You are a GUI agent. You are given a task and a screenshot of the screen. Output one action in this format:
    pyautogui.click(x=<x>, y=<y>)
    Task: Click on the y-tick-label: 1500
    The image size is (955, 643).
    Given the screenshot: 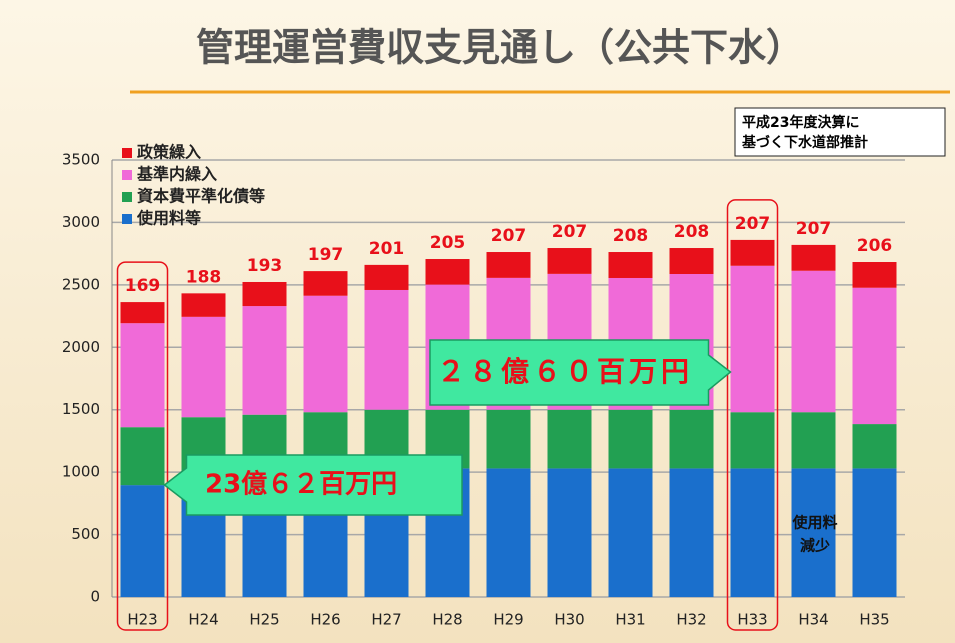 What is the action you would take?
    pyautogui.click(x=81, y=409)
    